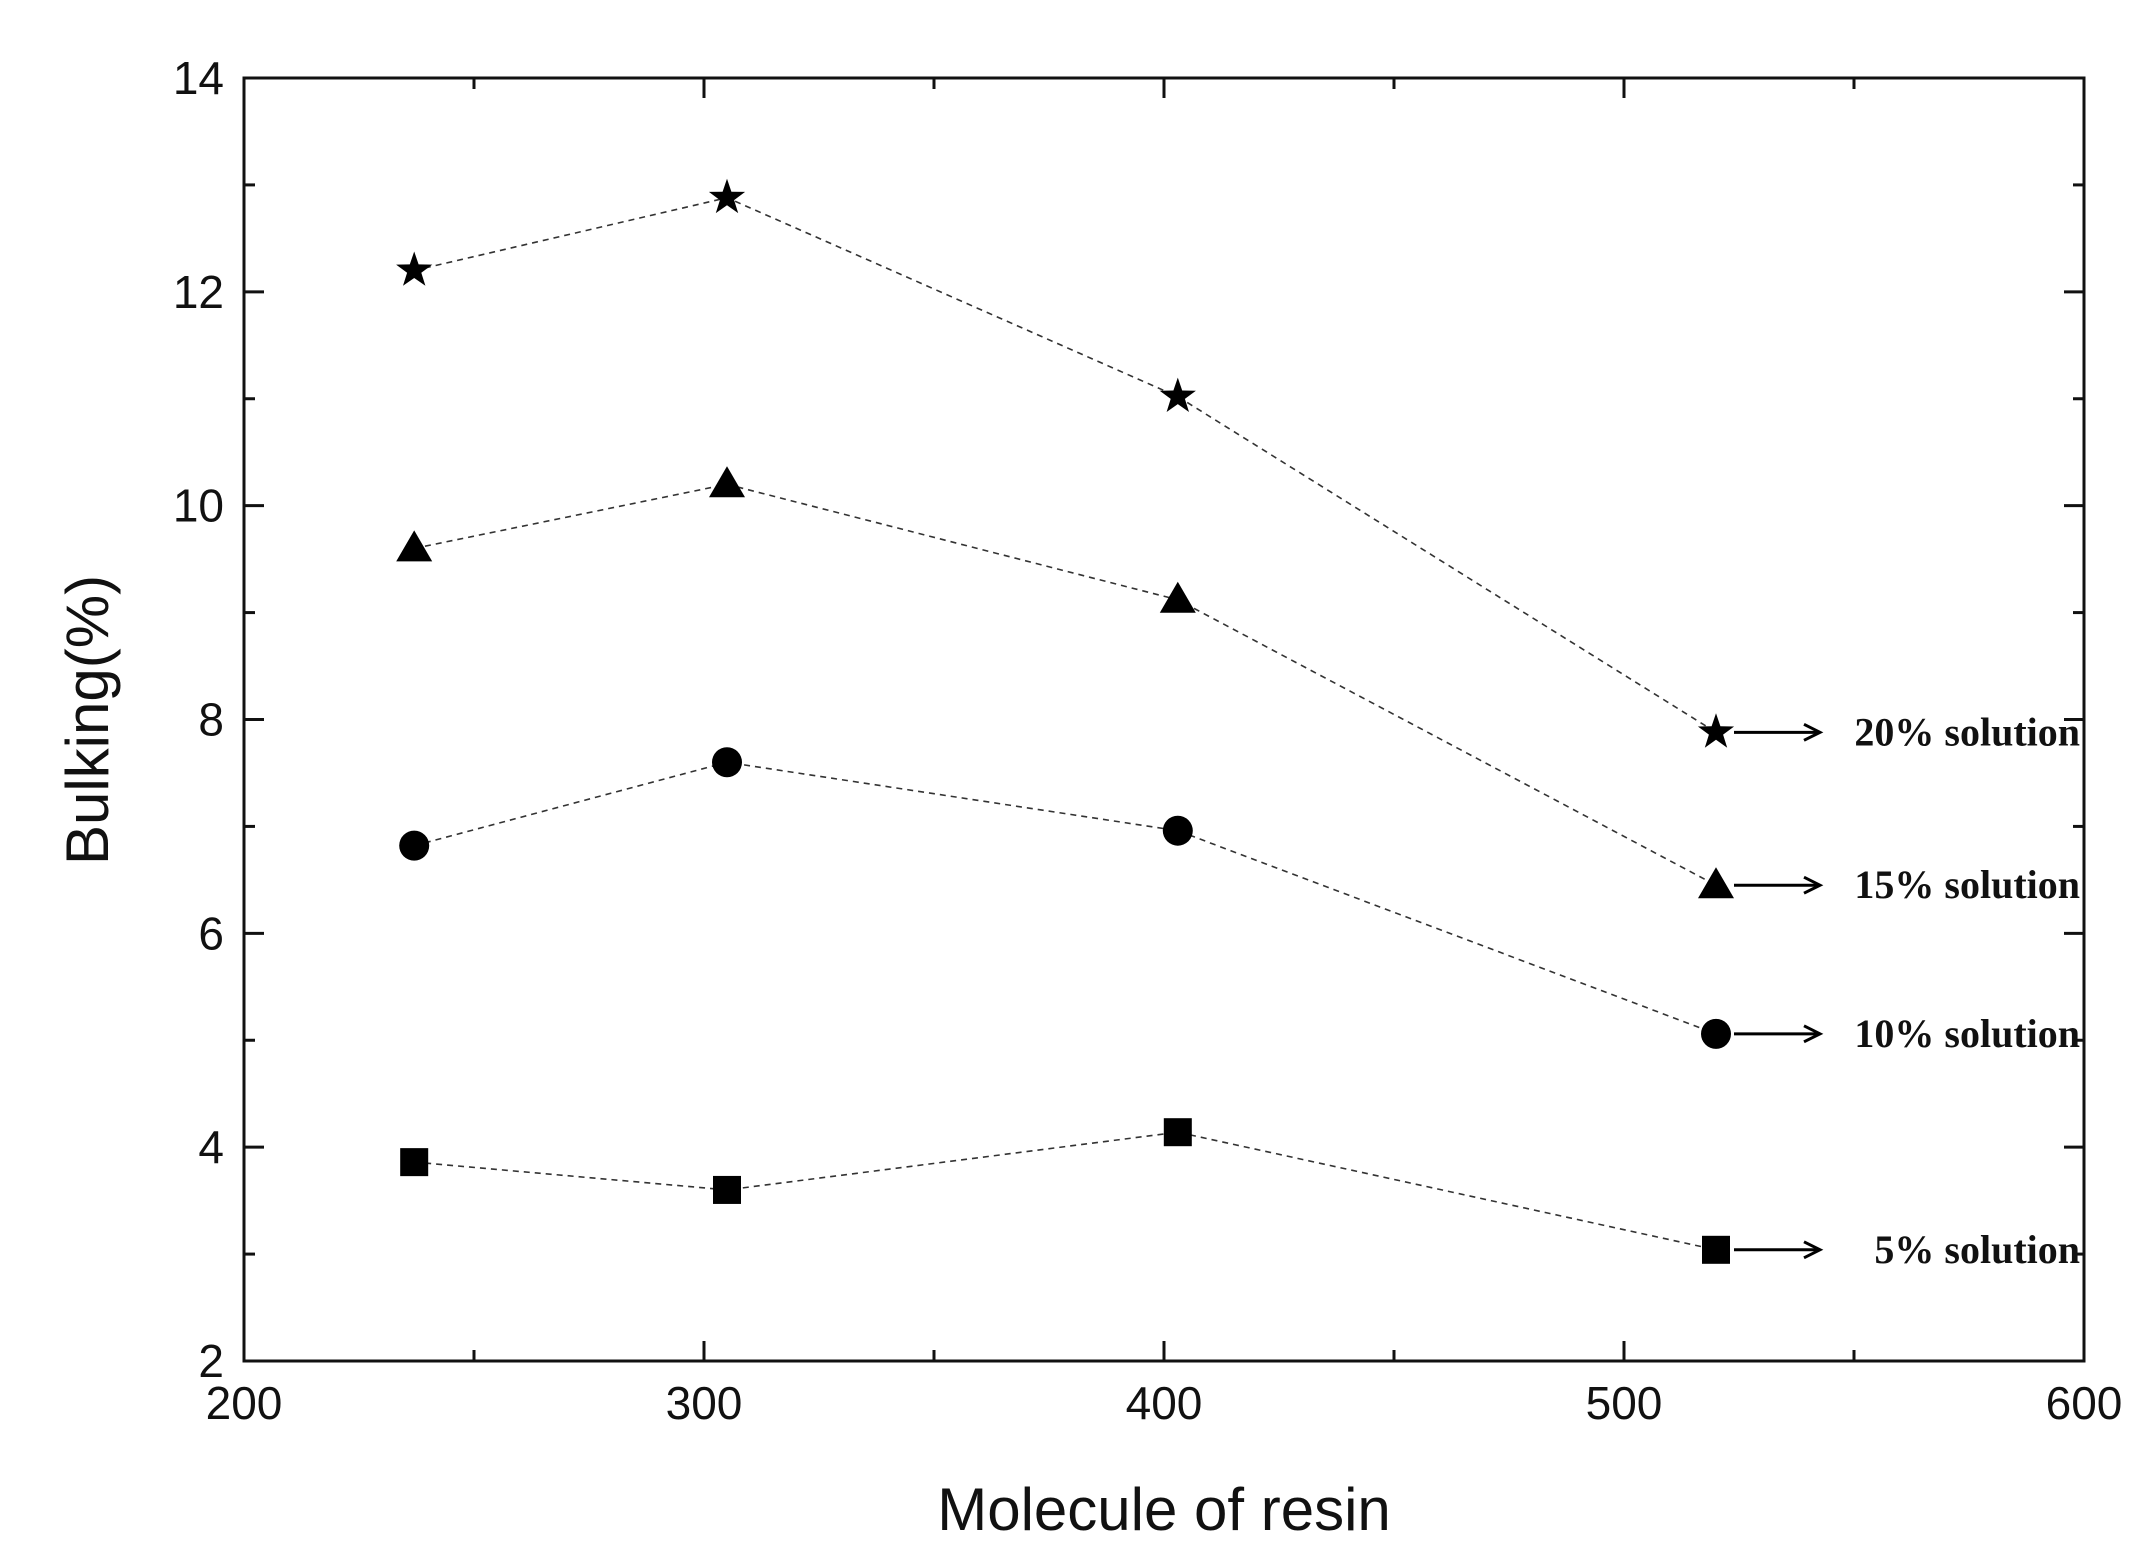 This screenshot has width=2146, height=1562. Describe the element at coordinates (211, 1147) in the screenshot. I see `y-tick-label: 4` at that location.